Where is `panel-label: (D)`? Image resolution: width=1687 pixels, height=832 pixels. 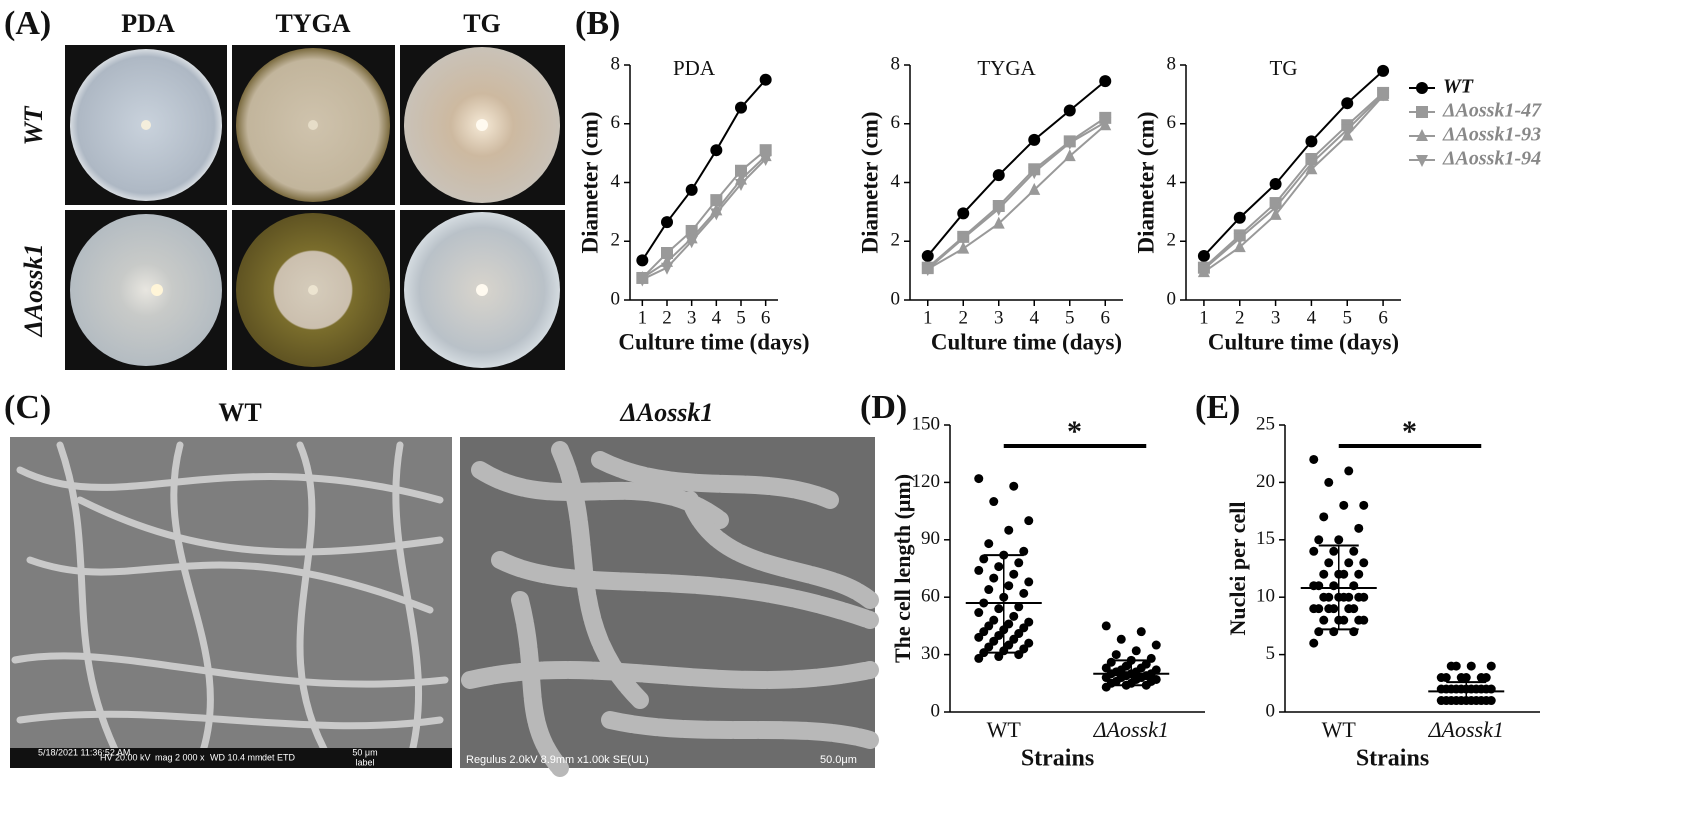
panel-label: (D) is located at coordinates (883, 407).